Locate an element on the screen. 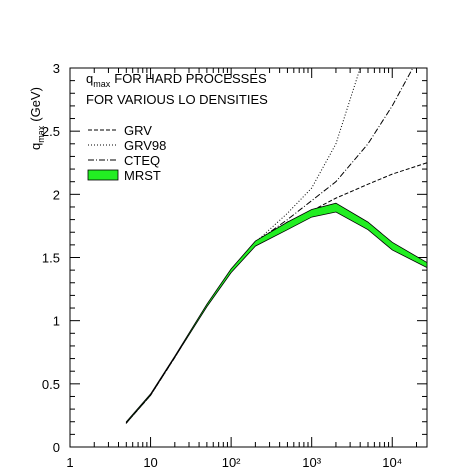  y-axis-label: qmax (GeV) is located at coordinates (37, 118).